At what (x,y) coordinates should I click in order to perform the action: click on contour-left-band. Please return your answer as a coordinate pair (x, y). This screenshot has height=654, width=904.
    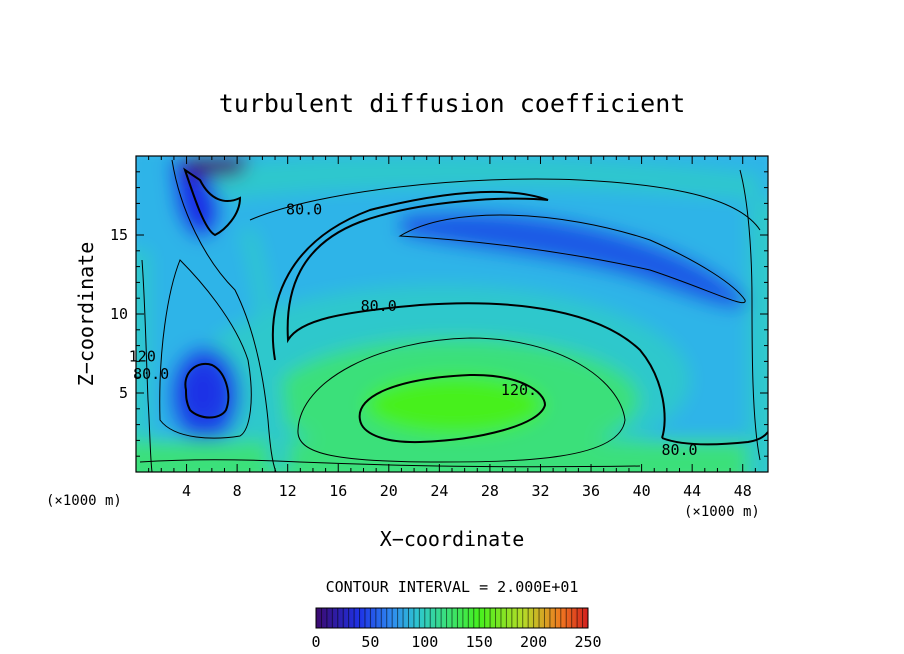
    Looking at the image, I should click on (224, 315).